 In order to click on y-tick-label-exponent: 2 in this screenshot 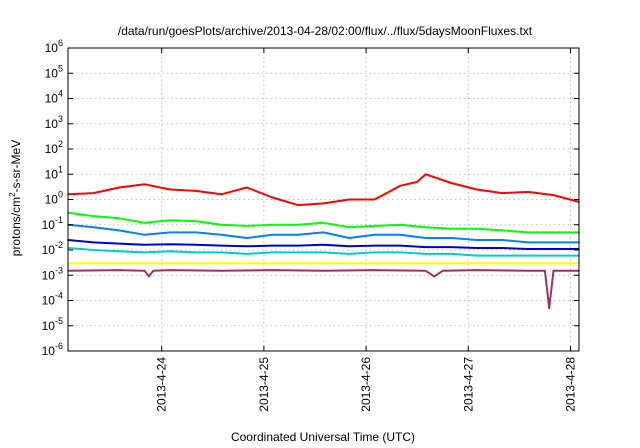, I will do `click(60, 144)`.